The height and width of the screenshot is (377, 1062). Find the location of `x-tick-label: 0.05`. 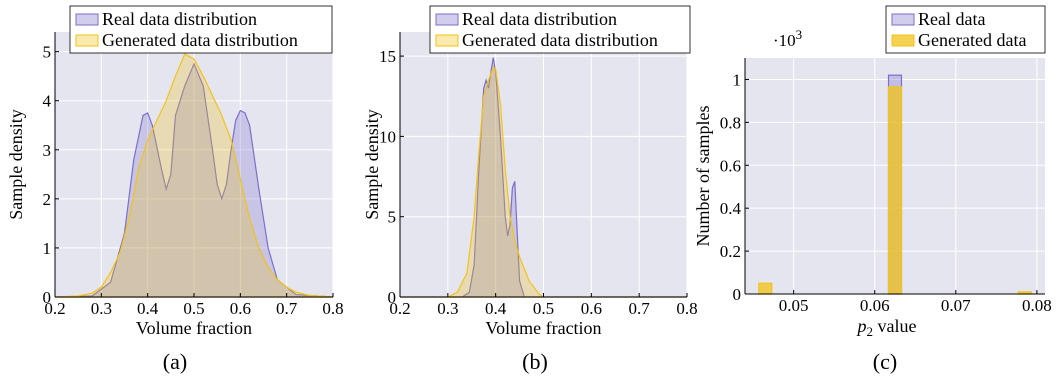

x-tick-label: 0.05 is located at coordinates (794, 305).